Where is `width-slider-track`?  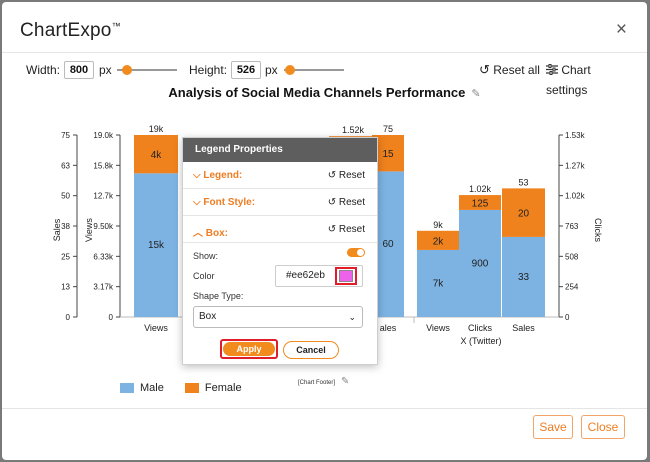 width-slider-track is located at coordinates (147, 70).